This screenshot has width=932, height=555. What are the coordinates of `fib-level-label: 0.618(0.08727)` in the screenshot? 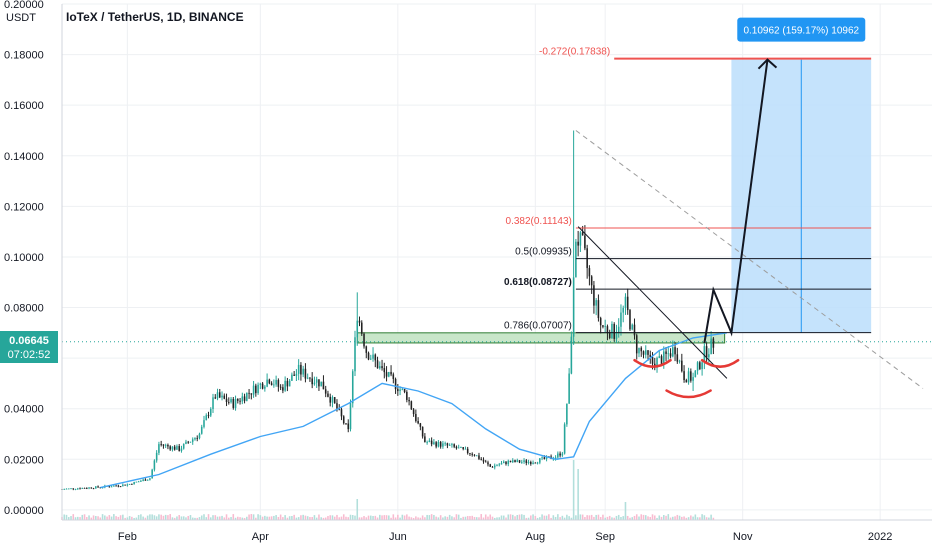 It's located at (538, 282).